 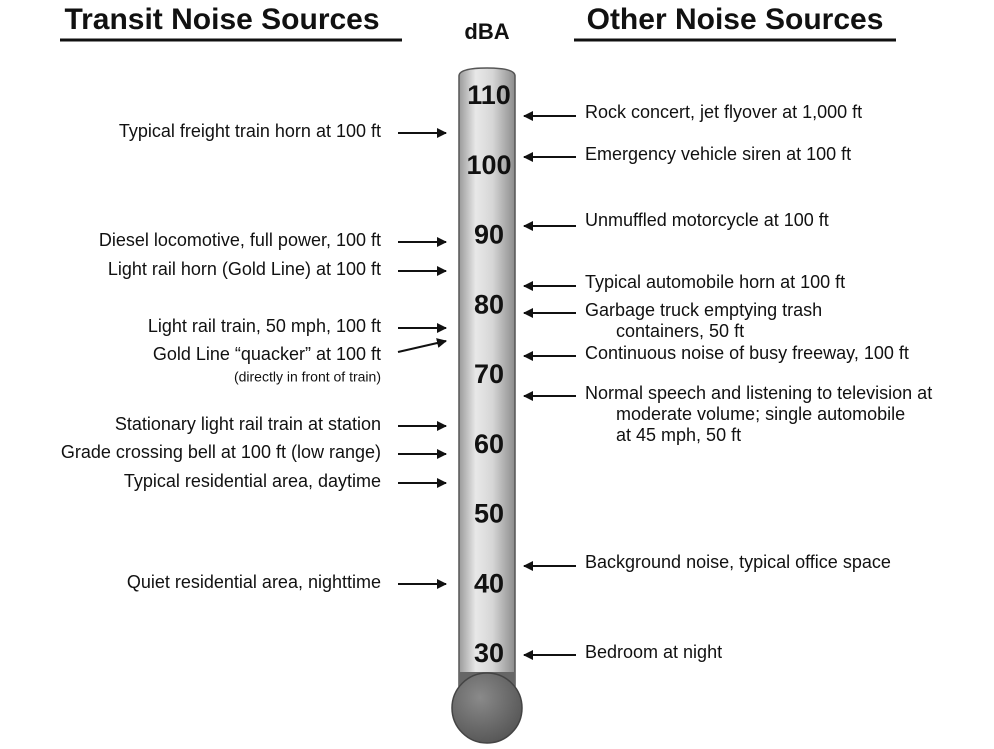 I want to click on source-label: Continuous noise of busy freeway, 100 ft, so click(x=747, y=353).